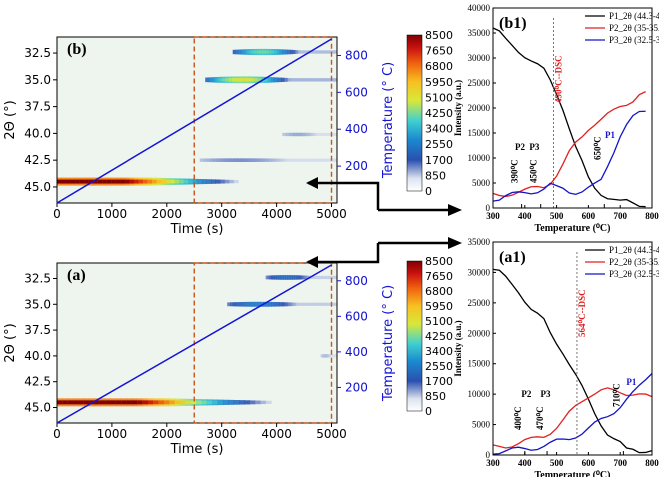  I want to click on arrow-b-back-head, so click(312, 183).